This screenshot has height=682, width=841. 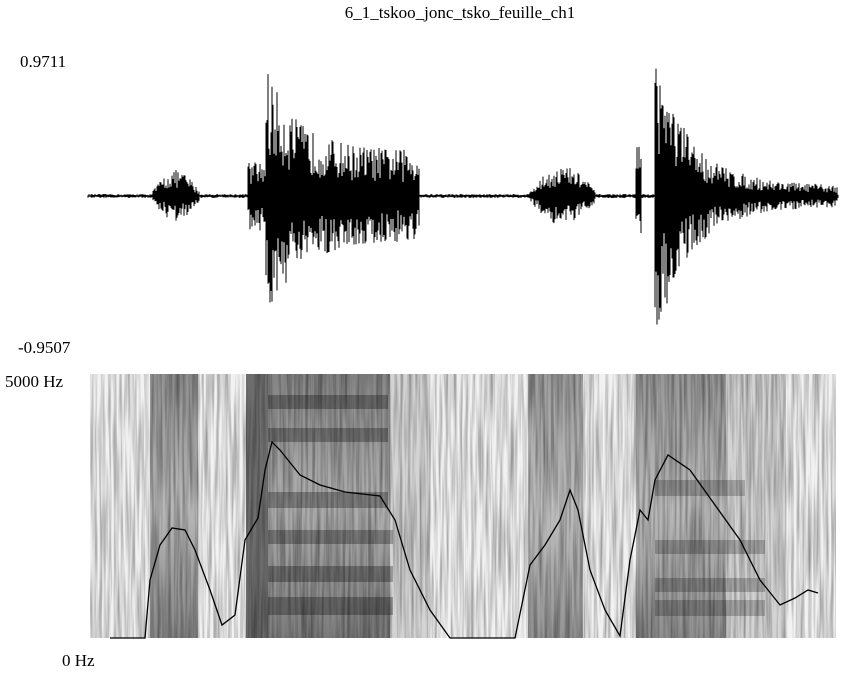 I want to click on spectrogram-top-label: 5000 Hz, so click(x=34, y=381).